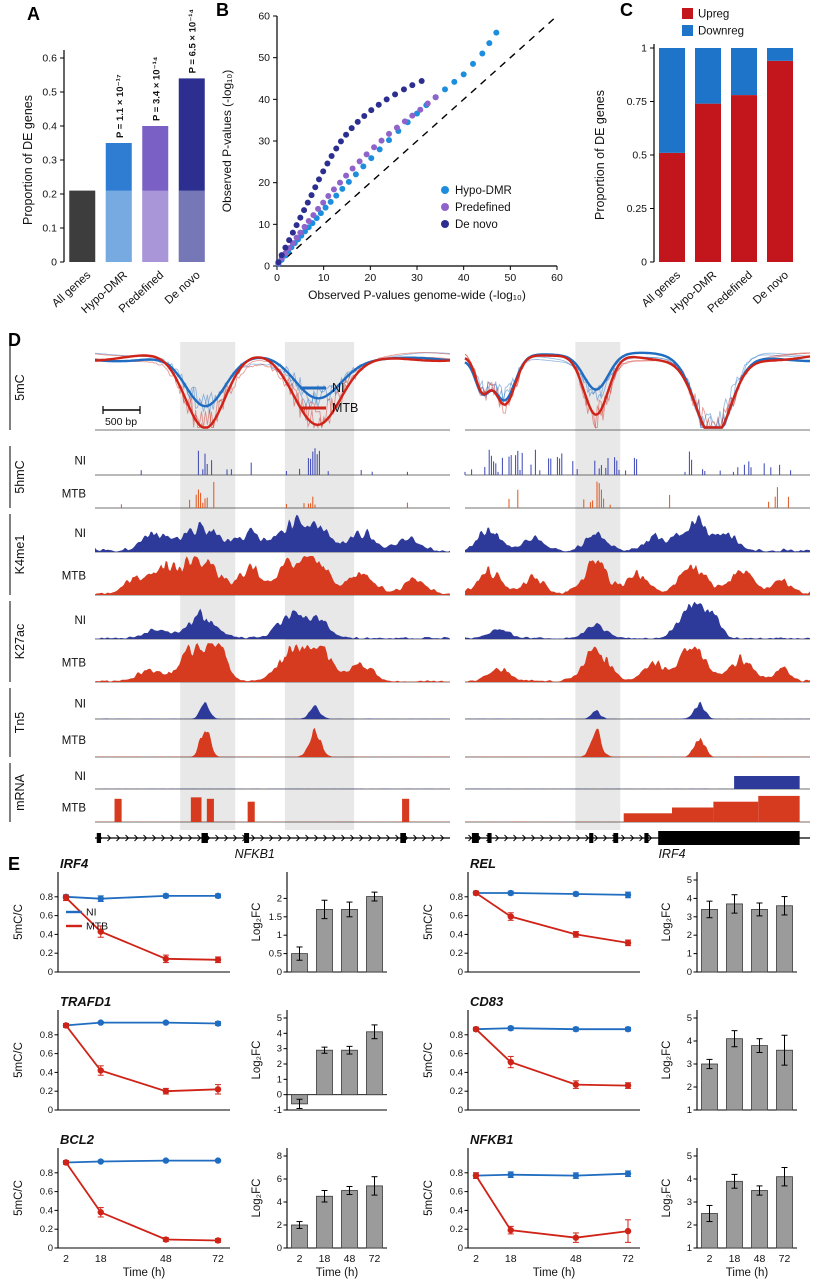 This screenshot has width=813, height=1280. I want to click on track-group-label: Tn5, so click(20, 723).